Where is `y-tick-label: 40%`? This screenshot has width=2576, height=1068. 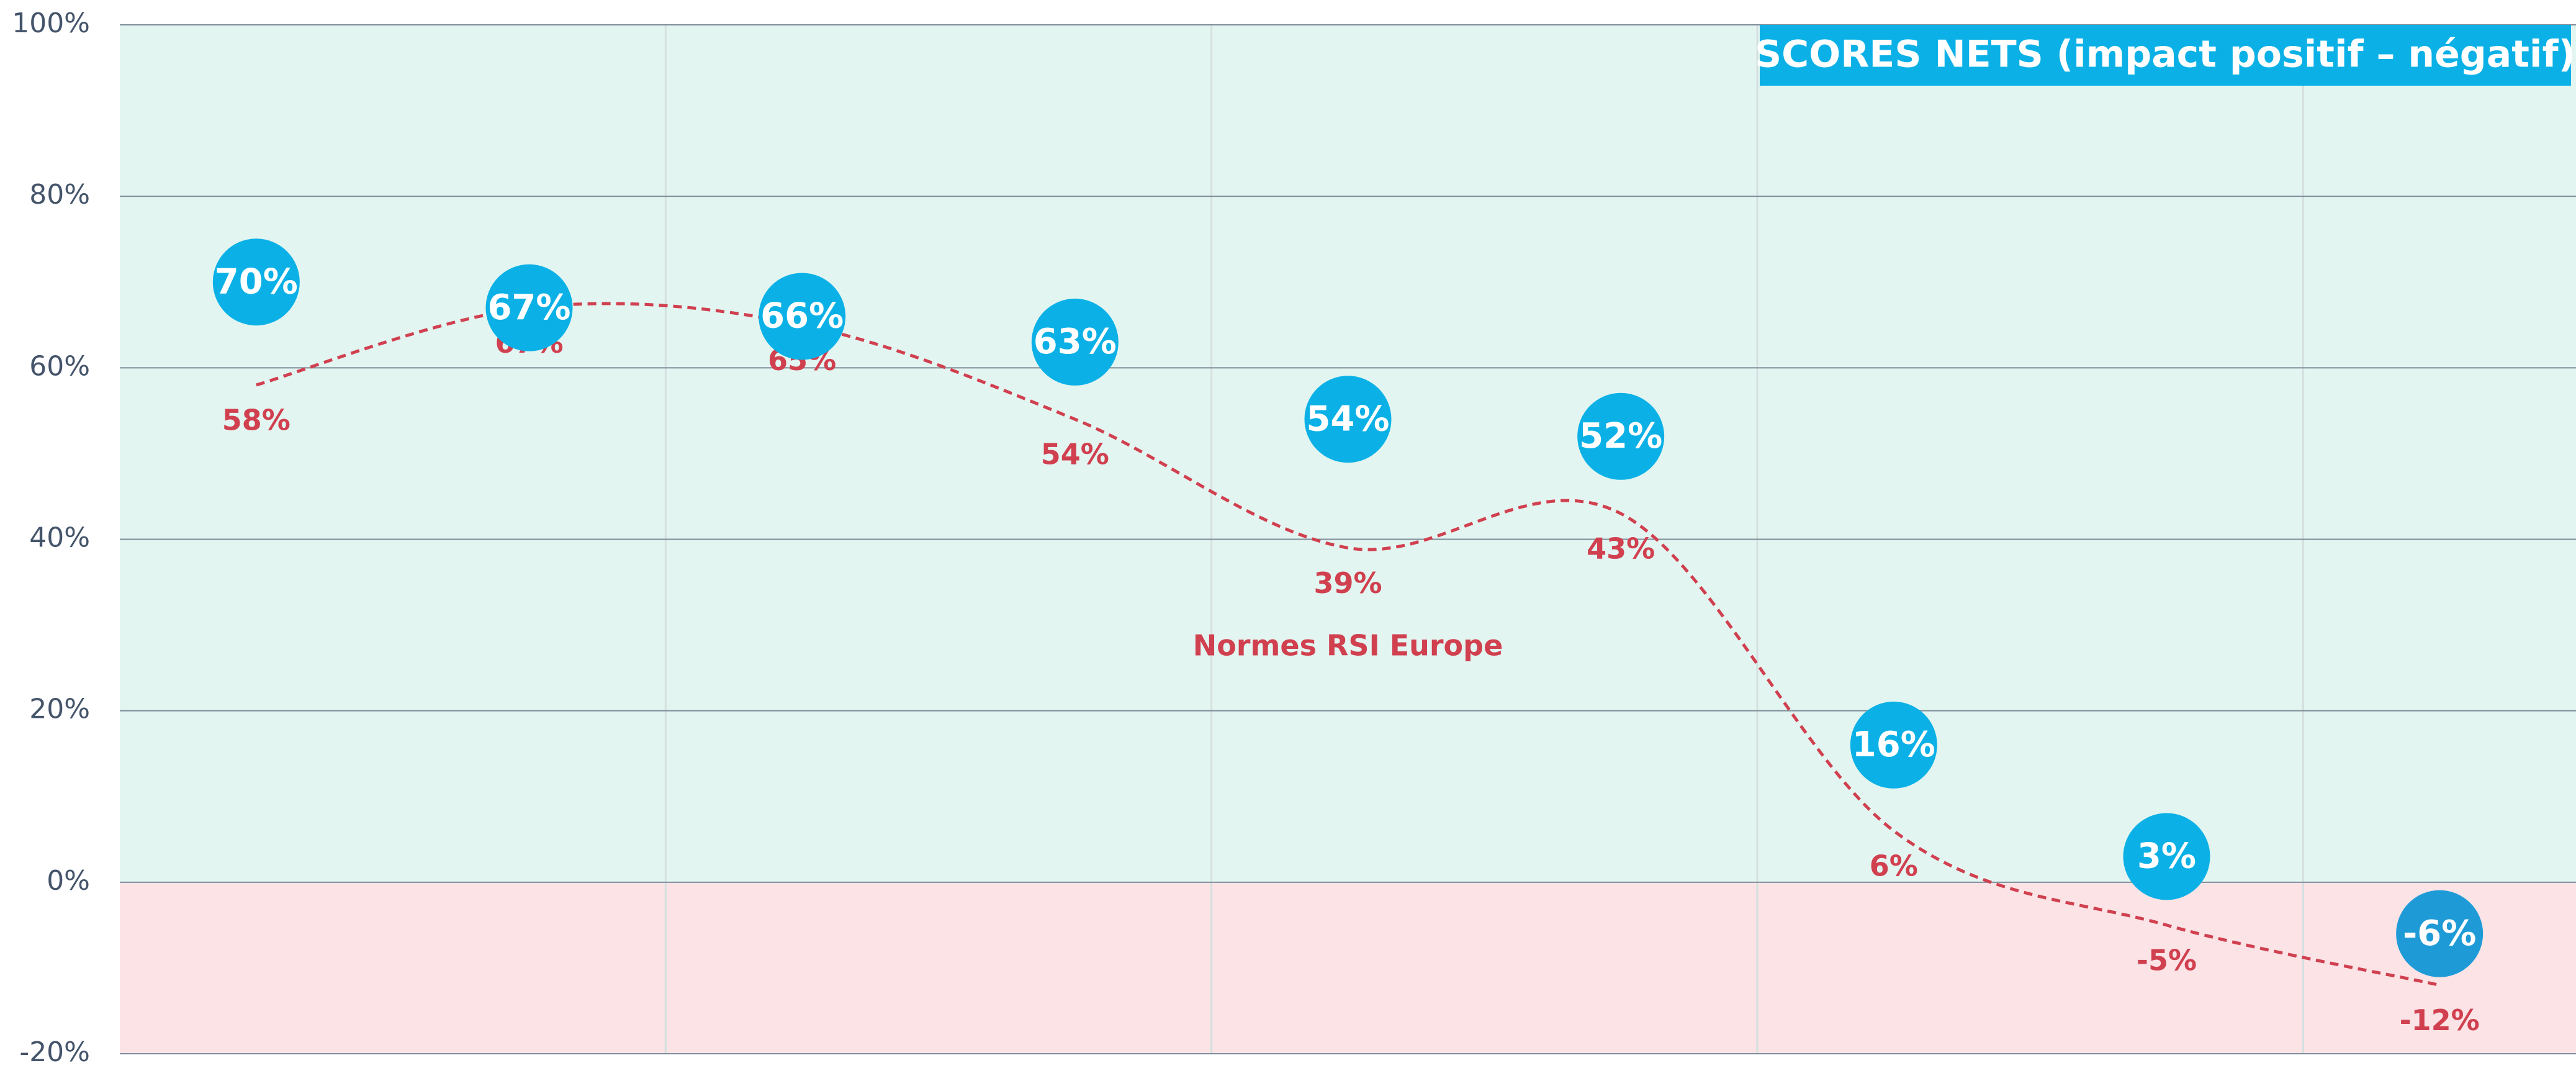
y-tick-label: 40% is located at coordinates (59, 538).